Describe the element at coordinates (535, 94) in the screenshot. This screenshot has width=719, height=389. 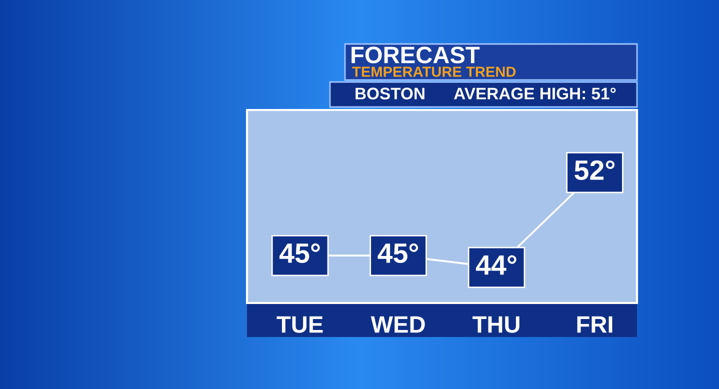
I see `text: AVERAGE HIGH: 51°` at that location.